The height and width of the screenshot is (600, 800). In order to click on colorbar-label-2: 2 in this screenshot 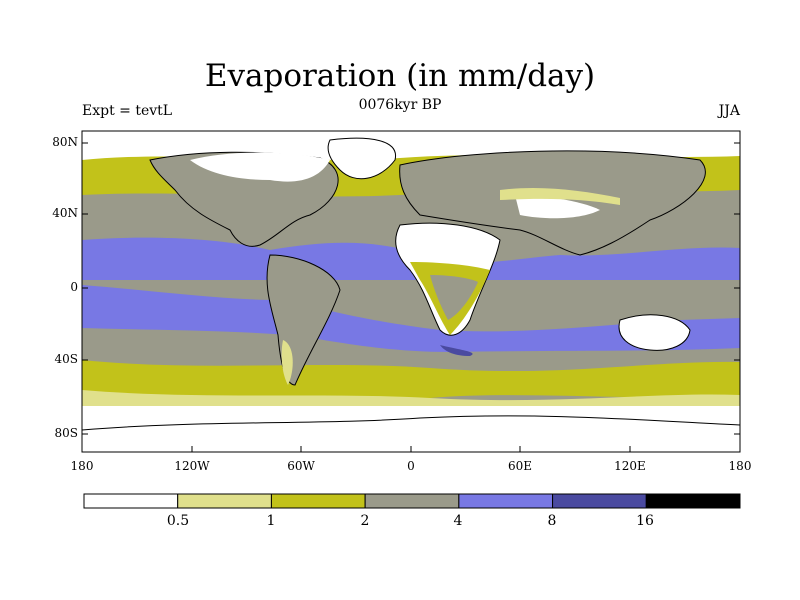, I will do `click(365, 521)`.